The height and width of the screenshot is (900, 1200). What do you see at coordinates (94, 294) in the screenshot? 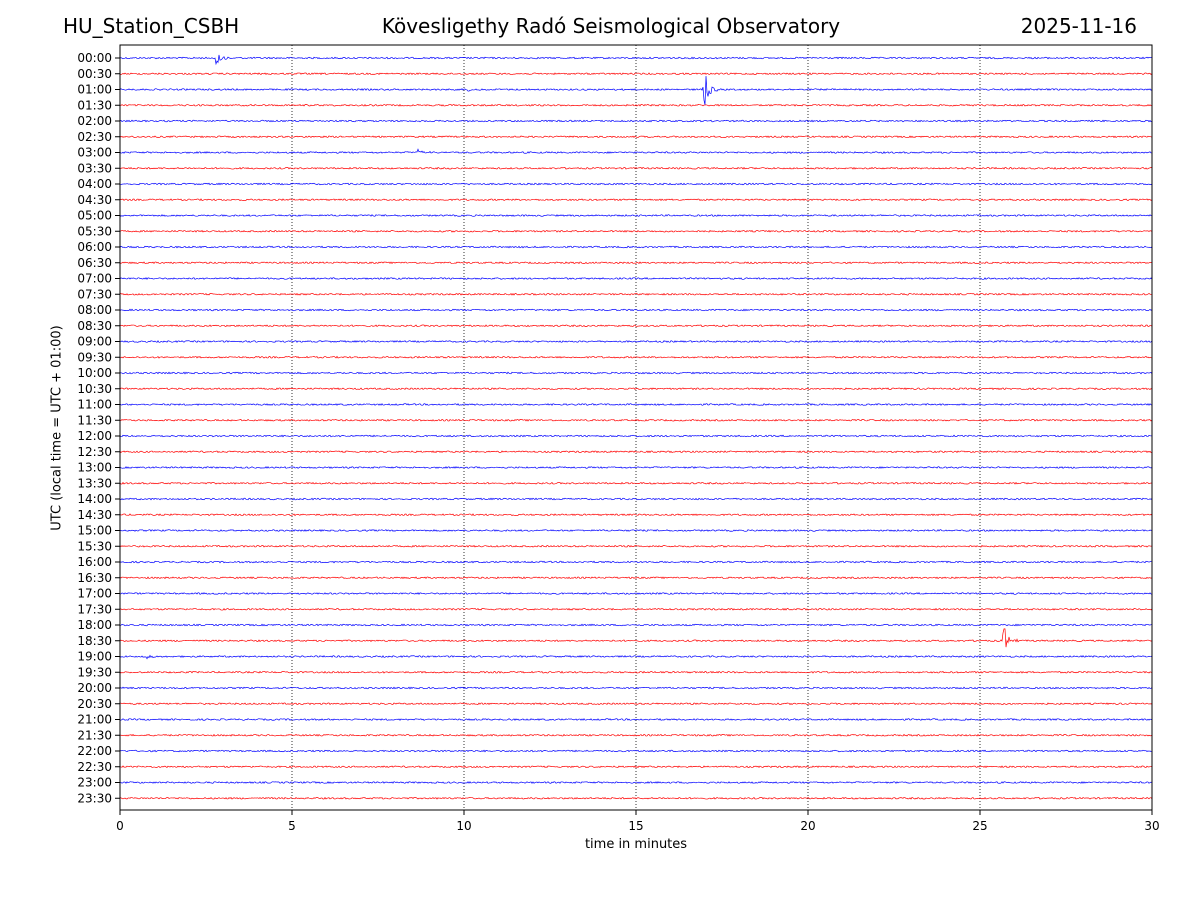
I see `y-tick-label: 07:30` at bounding box center [94, 294].